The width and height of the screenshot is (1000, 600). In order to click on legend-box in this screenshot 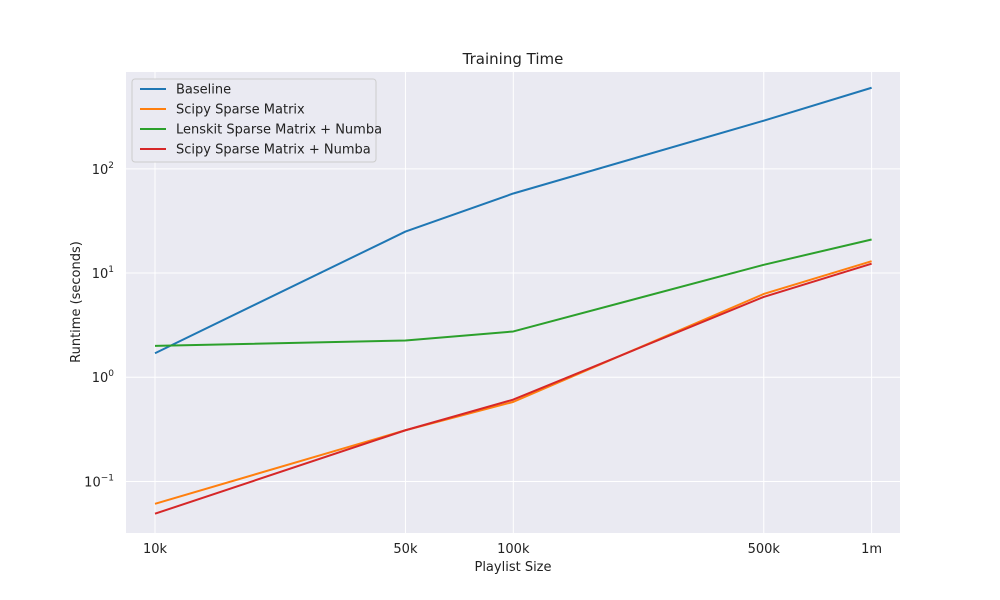, I will do `click(254, 120)`.